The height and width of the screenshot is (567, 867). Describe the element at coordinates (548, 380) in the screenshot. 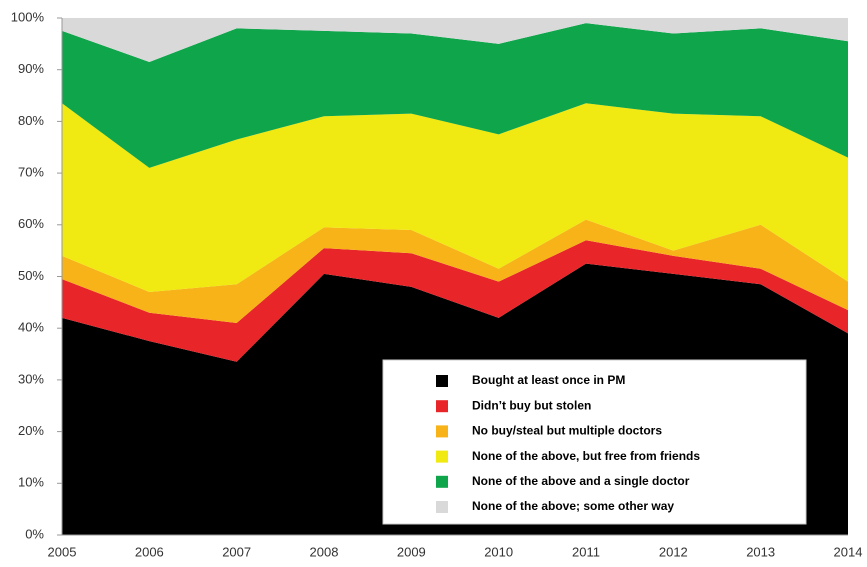

I see `legend-label: Bought at least once in PM` at that location.